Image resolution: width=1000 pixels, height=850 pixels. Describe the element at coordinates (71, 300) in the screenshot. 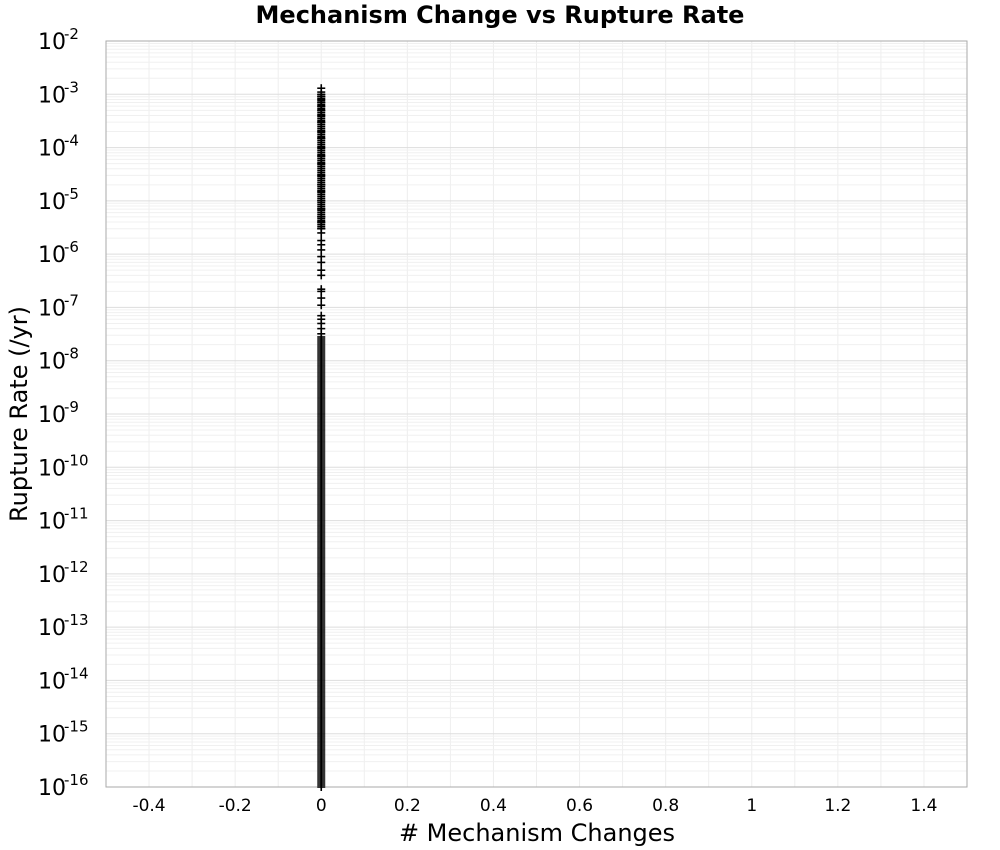

I see `y-tick-exponent: -7` at that location.